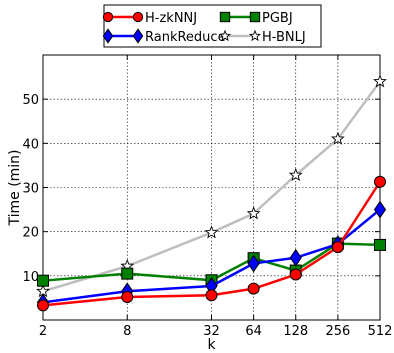 The width and height of the screenshot is (394, 353). I want to click on legend: H-zkNNJ PGBJ RankReduce H-BNLJ, so click(212, 26).